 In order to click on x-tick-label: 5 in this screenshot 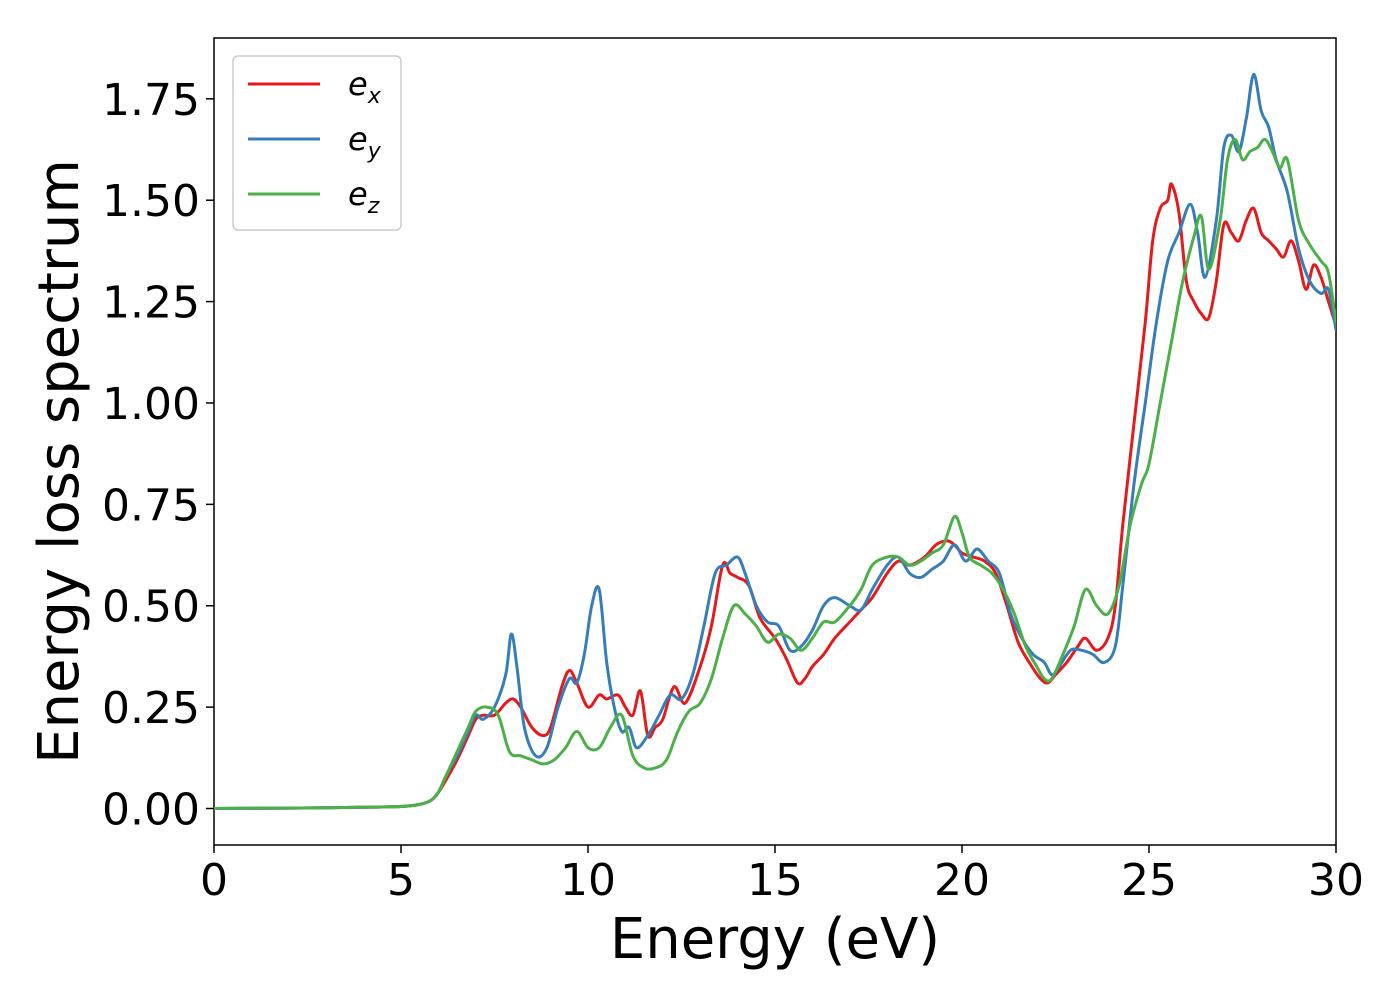, I will do `click(401, 880)`.